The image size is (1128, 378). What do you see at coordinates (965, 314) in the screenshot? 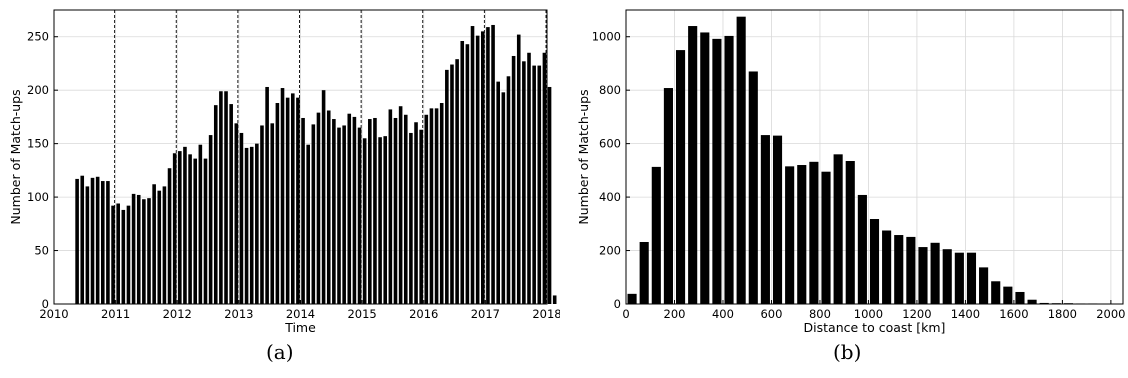
I see `x-tick-label: 1400` at bounding box center [965, 314].